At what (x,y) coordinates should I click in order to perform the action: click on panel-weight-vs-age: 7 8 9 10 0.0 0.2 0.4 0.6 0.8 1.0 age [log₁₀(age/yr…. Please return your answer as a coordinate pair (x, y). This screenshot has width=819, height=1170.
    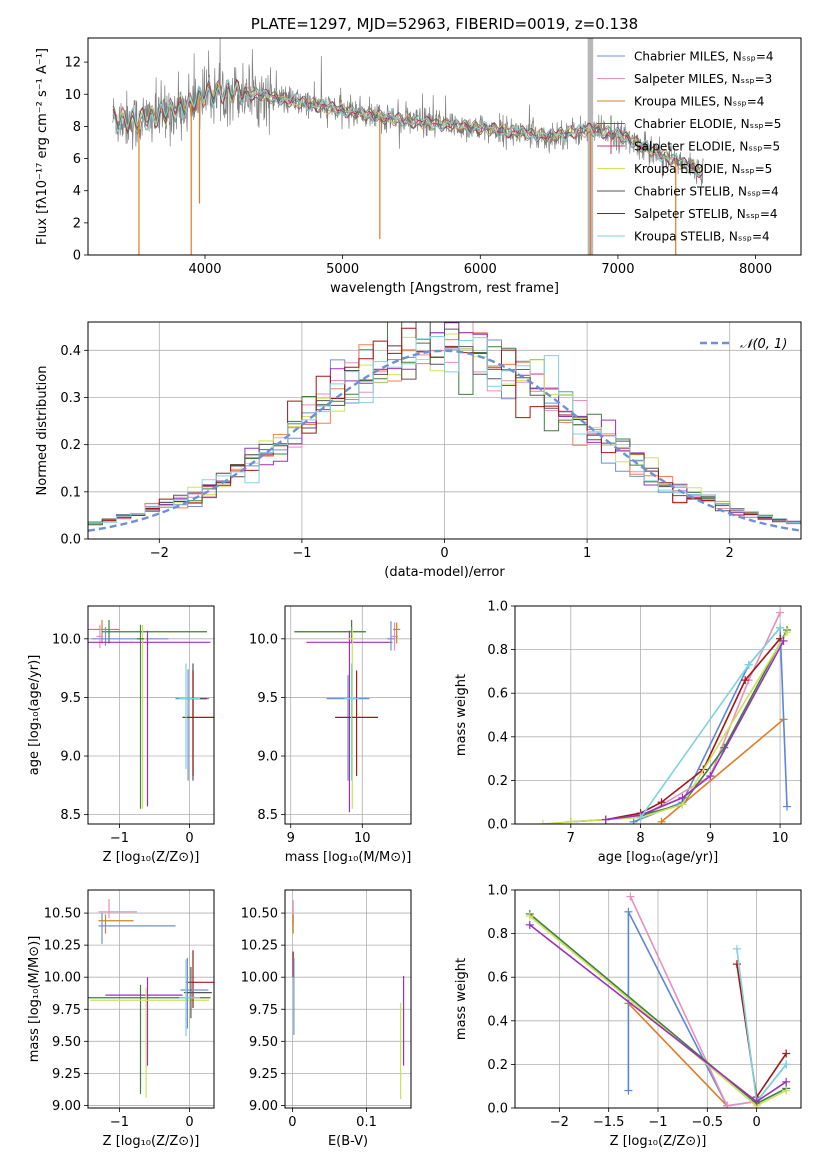
    Looking at the image, I should click on (628, 732).